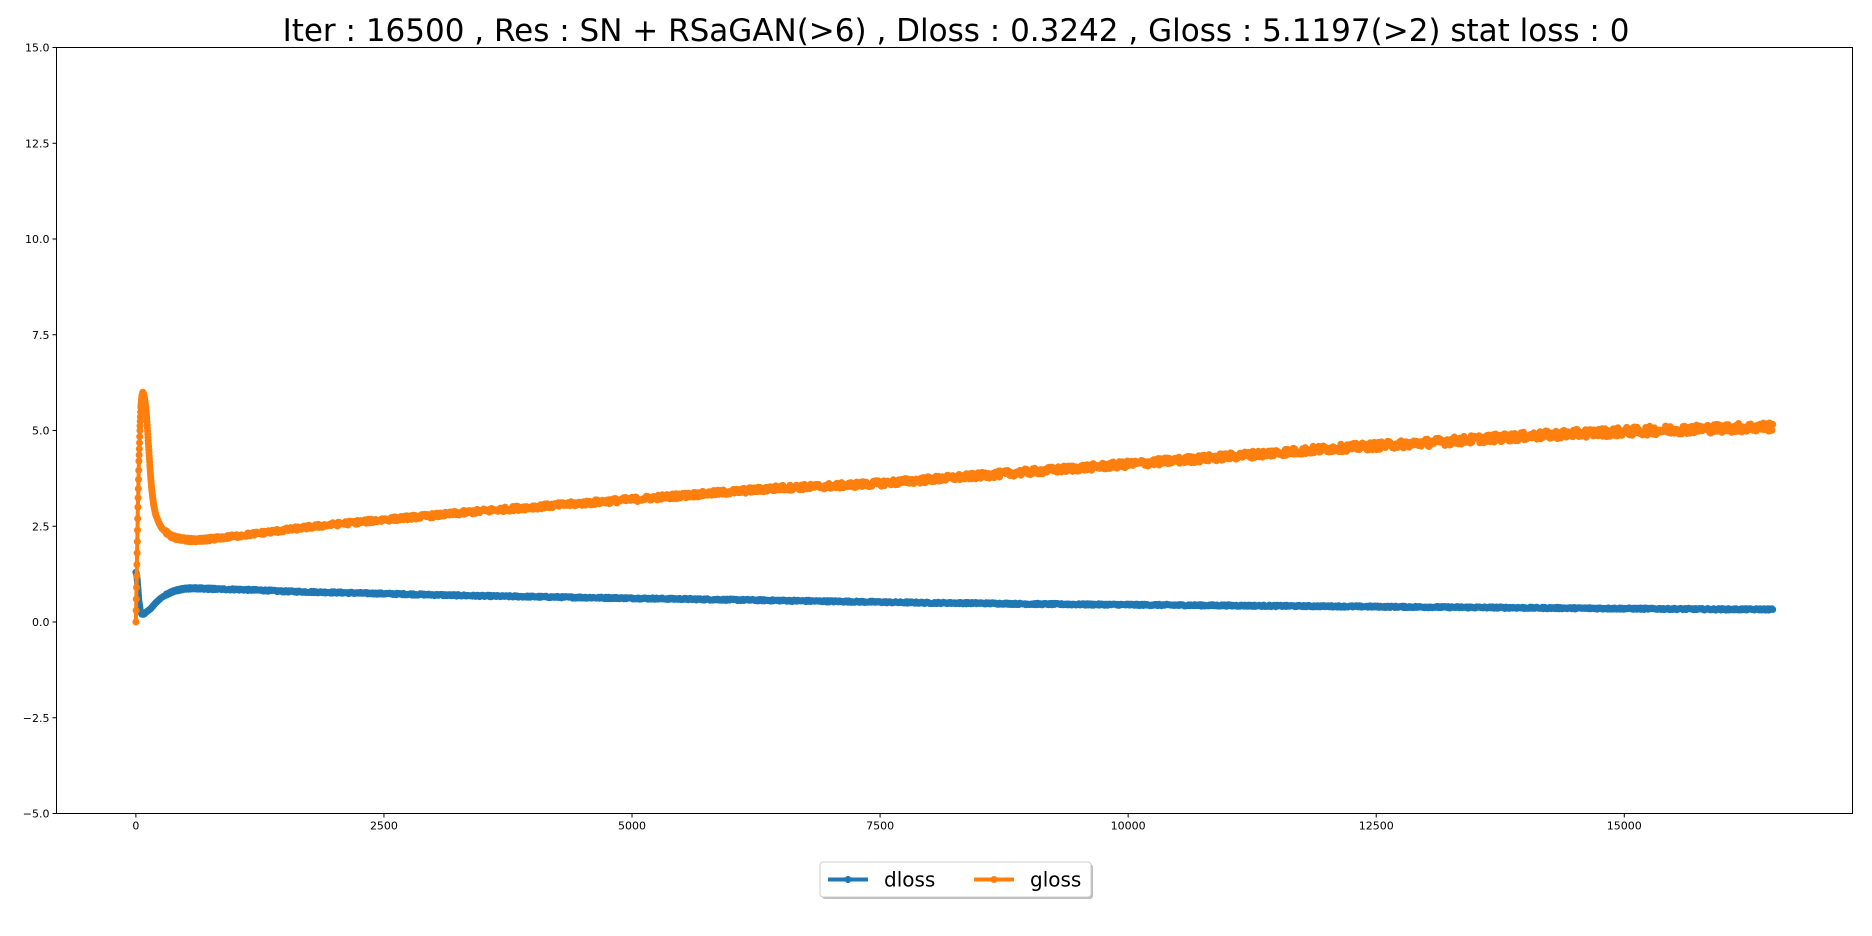 Image resolution: width=1872 pixels, height=936 pixels. Describe the element at coordinates (37, 143) in the screenshot. I see `y-tick-label: 12.5` at that location.